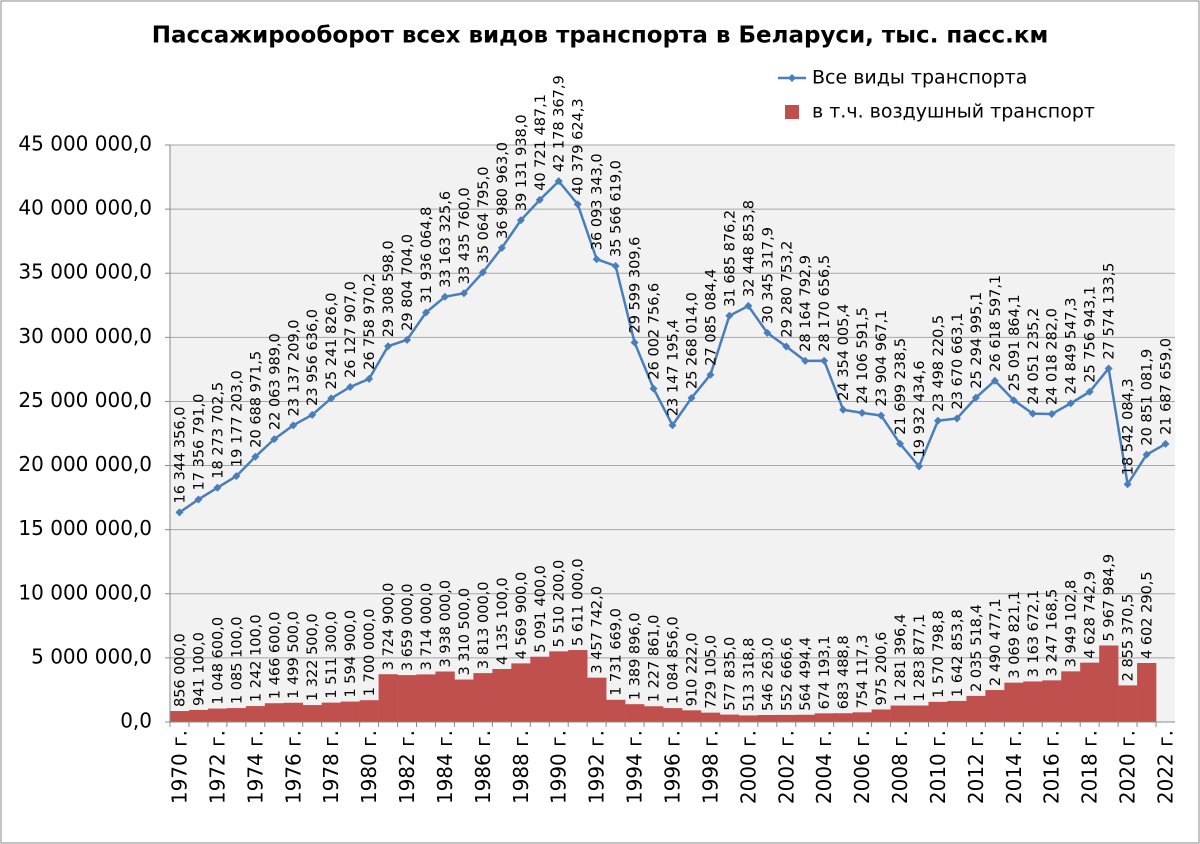 The height and width of the screenshot is (844, 1200). What do you see at coordinates (465, 632) in the screenshot?
I see `data-label: 3 310 500,0` at bounding box center [465, 632].